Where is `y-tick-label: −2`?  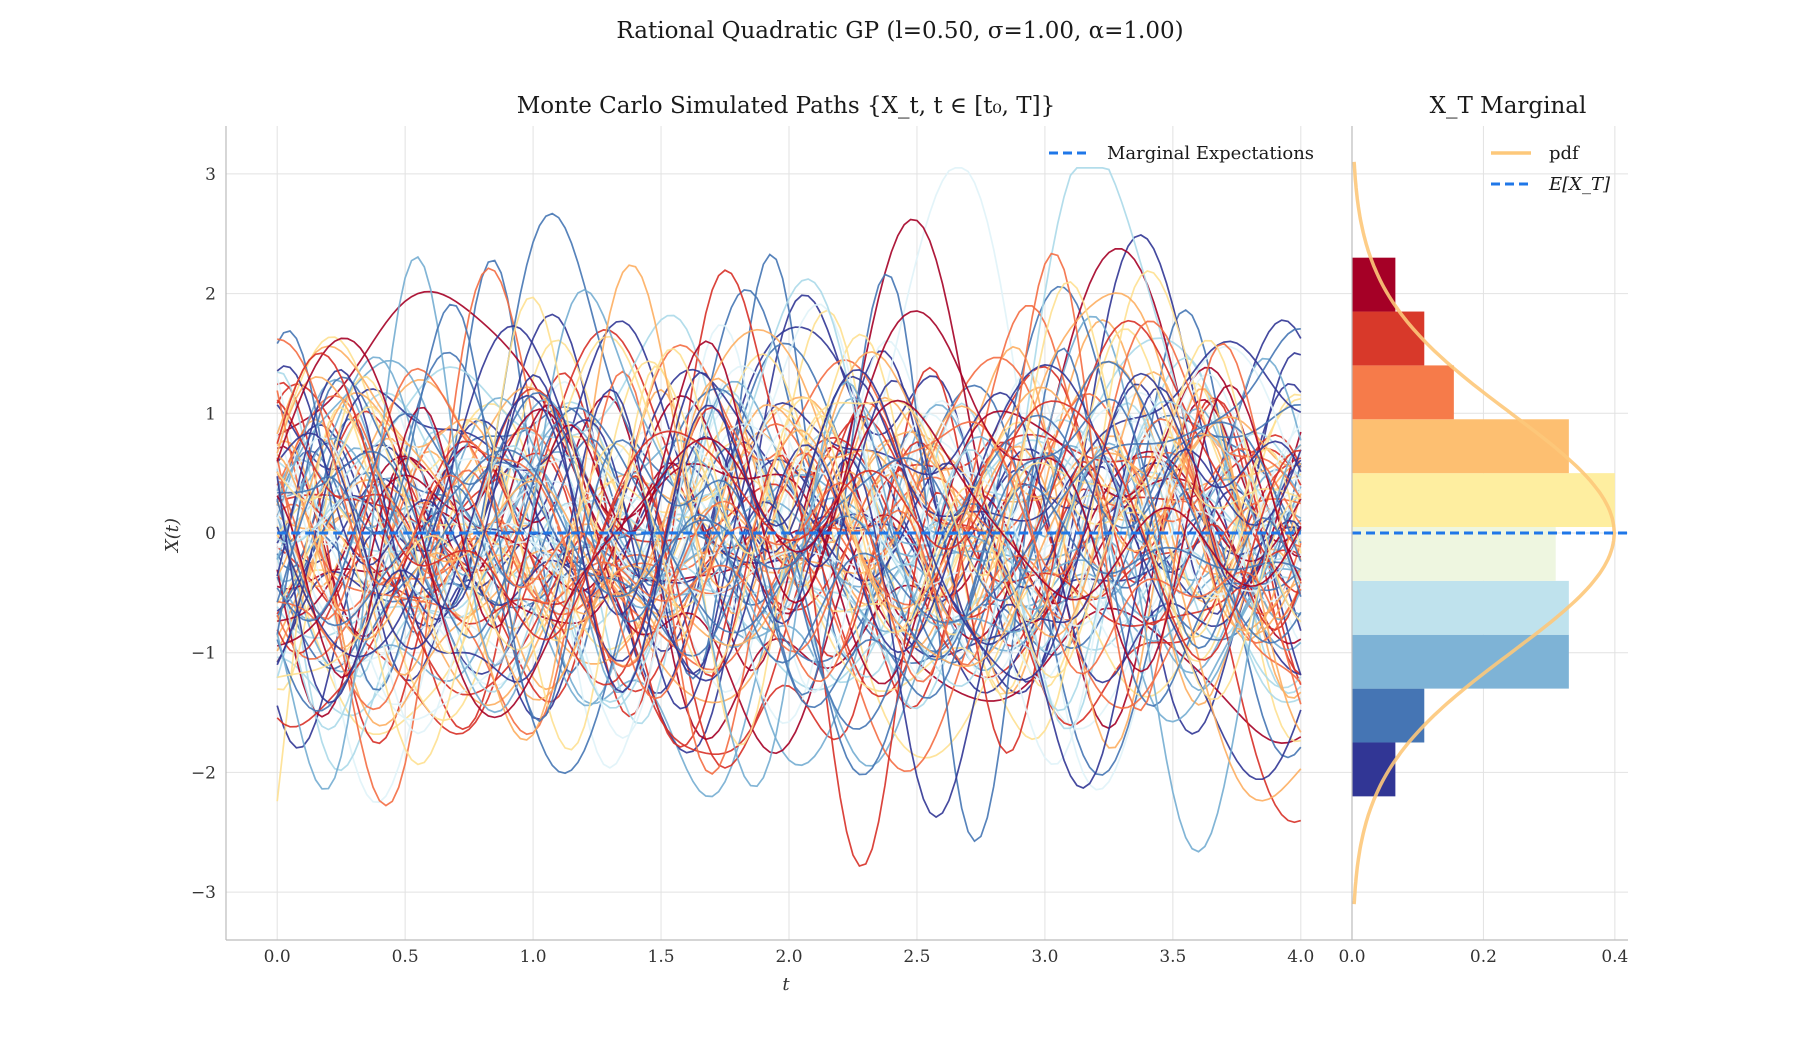
y-tick-label: −2 is located at coordinates (203, 773).